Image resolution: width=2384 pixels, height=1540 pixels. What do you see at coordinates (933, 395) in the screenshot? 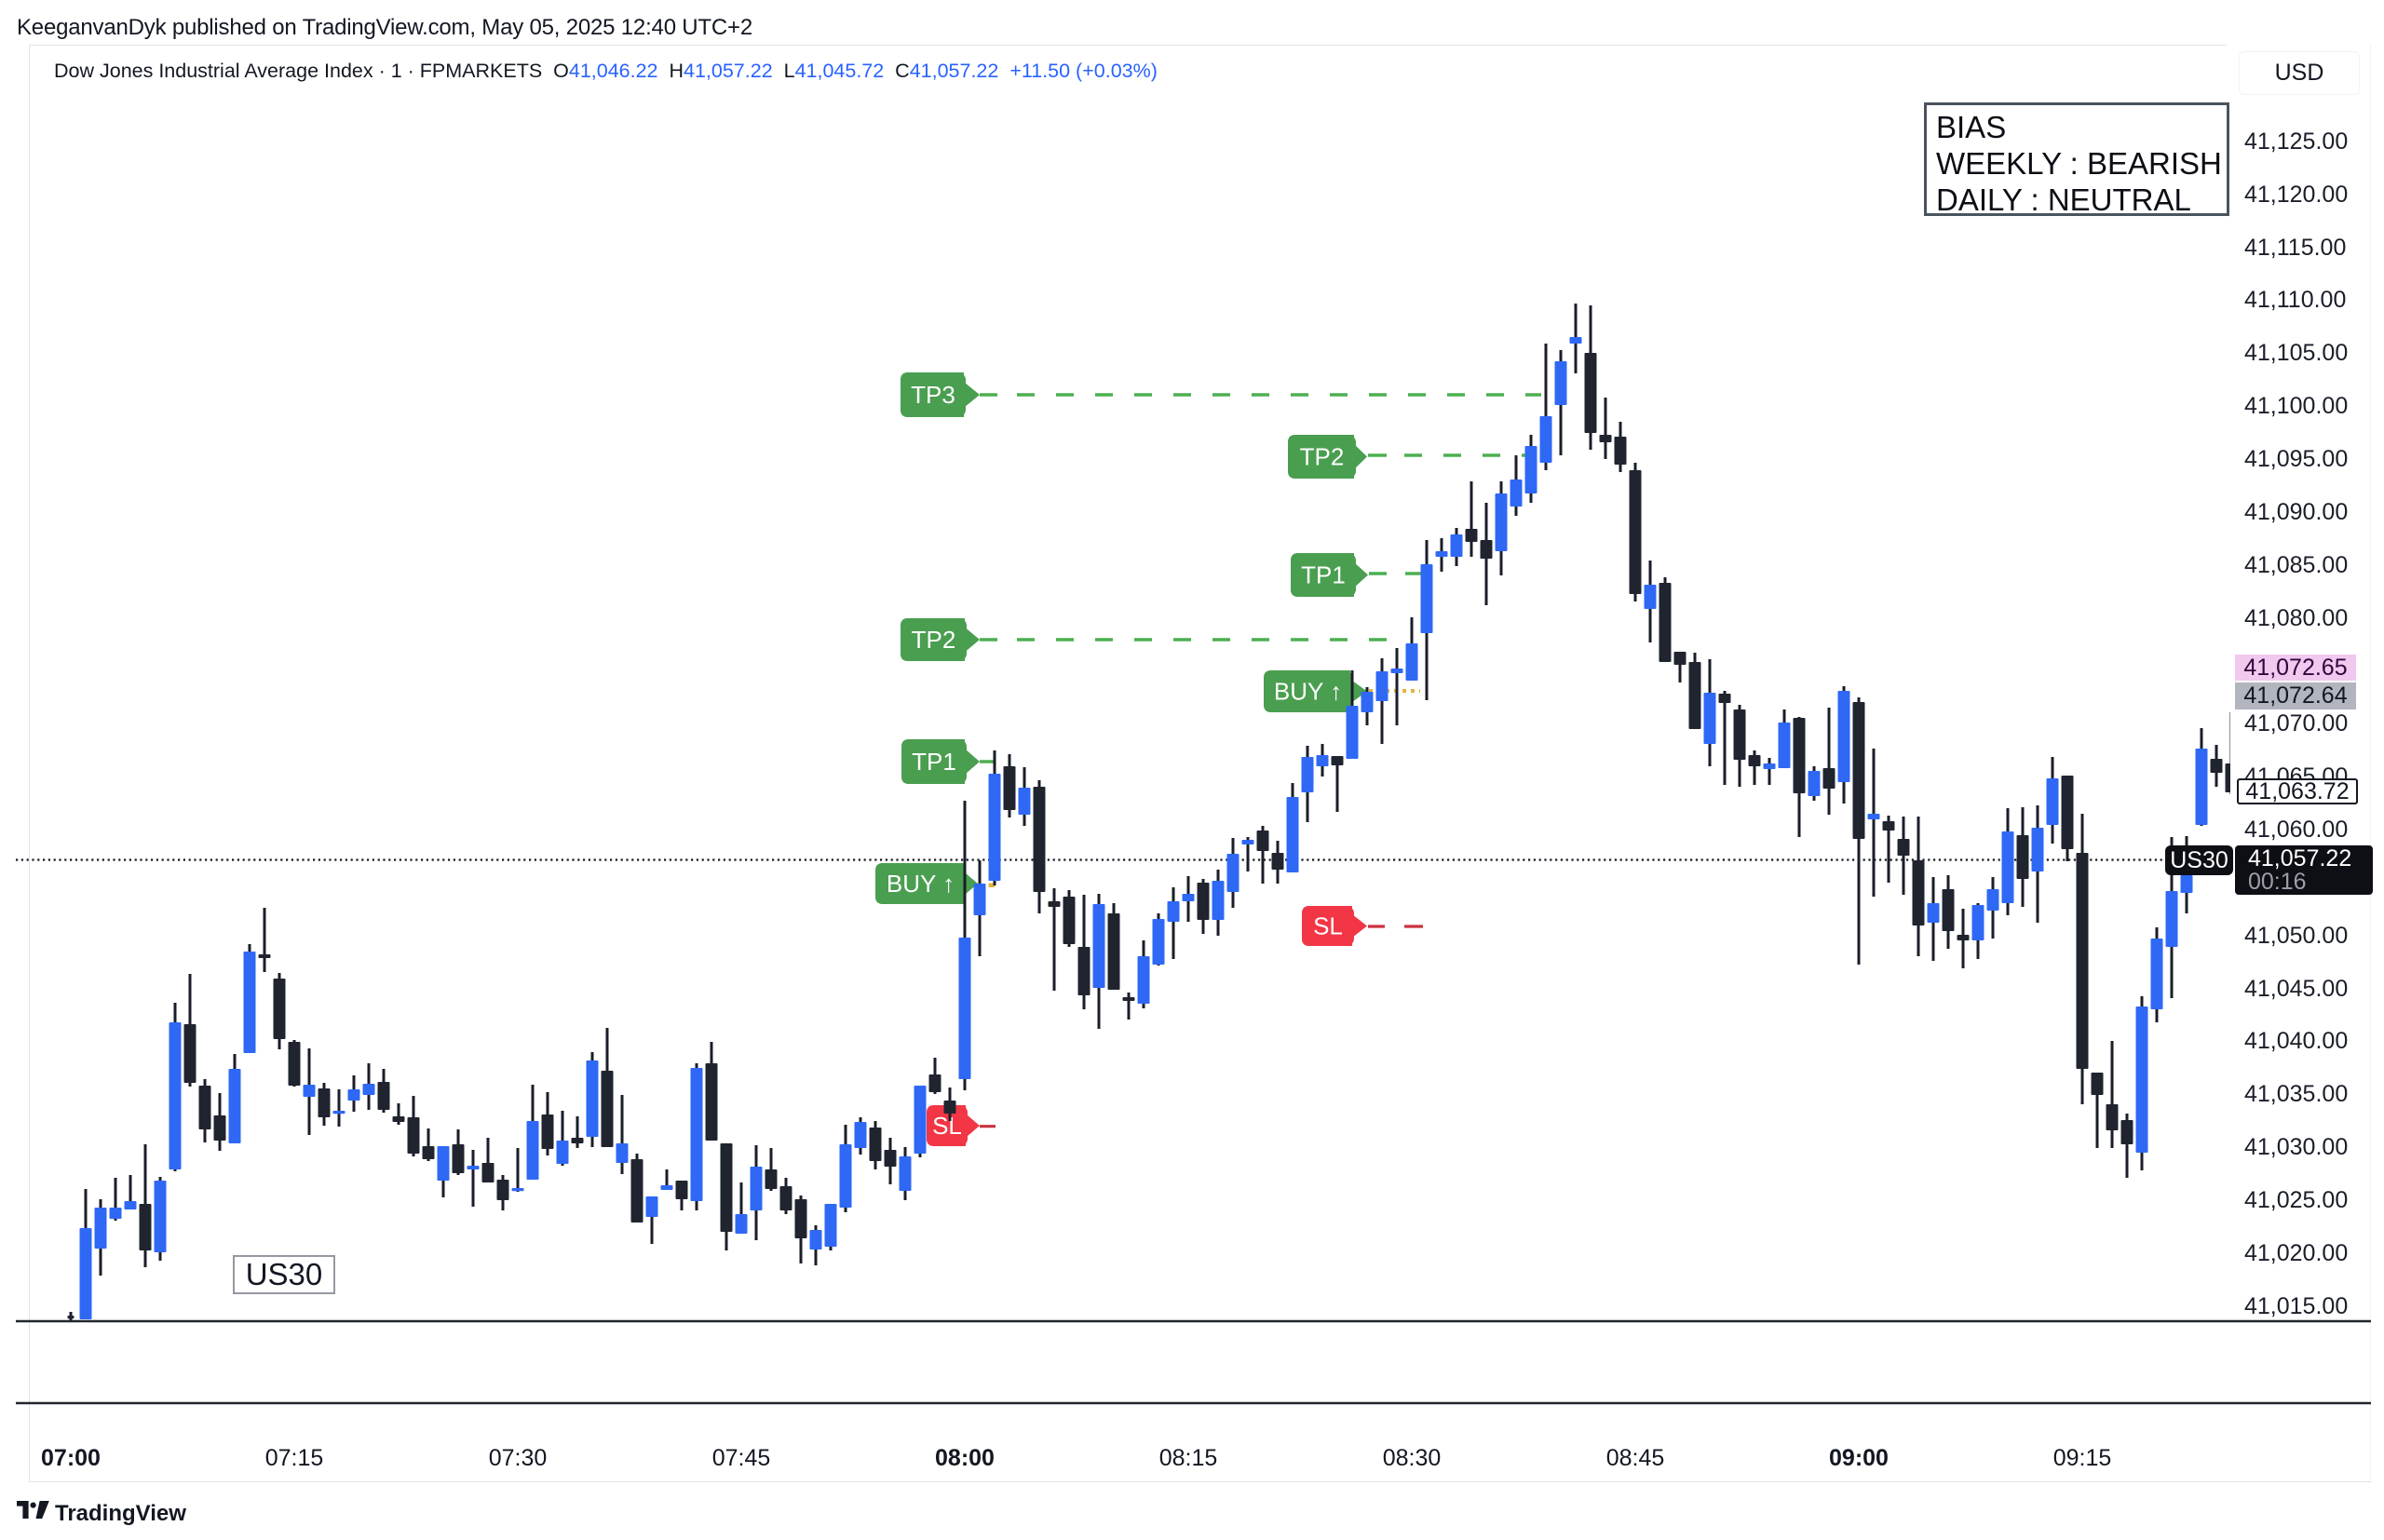
I see `svg-text: TP3` at bounding box center [933, 395].